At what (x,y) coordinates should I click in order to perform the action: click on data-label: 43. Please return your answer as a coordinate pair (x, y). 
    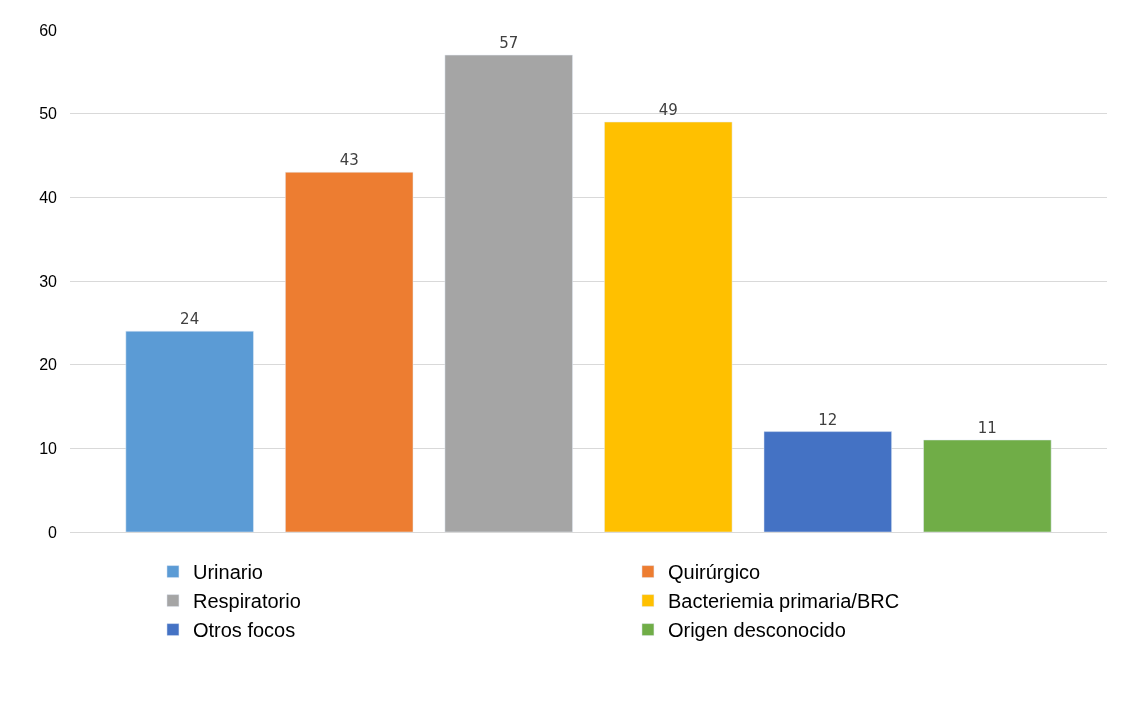
    Looking at the image, I should click on (349, 160).